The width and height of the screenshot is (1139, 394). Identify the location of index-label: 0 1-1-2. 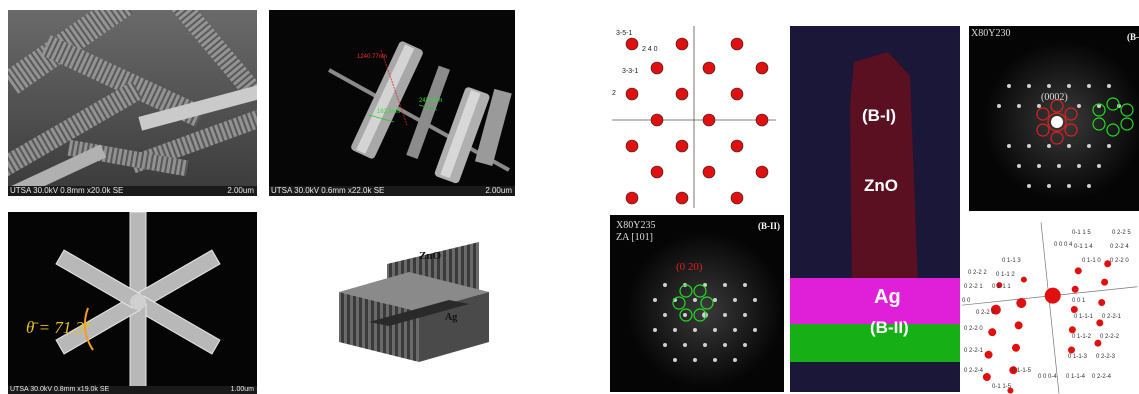
(1082, 337).